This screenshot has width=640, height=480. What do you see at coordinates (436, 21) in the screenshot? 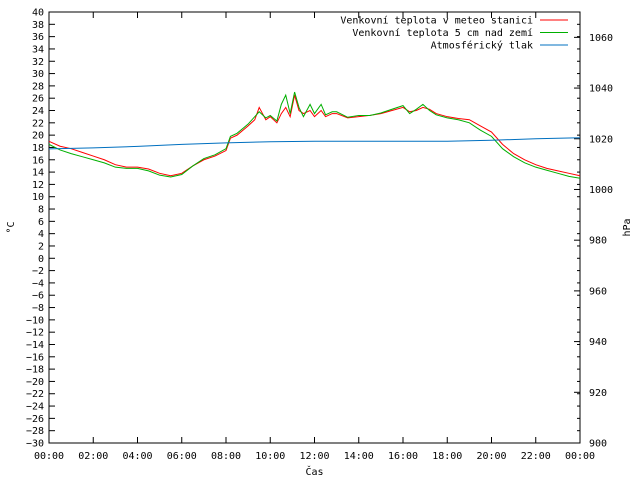
I see `legend-label-1: Venkovní teplota v meteo stanici` at bounding box center [436, 21].